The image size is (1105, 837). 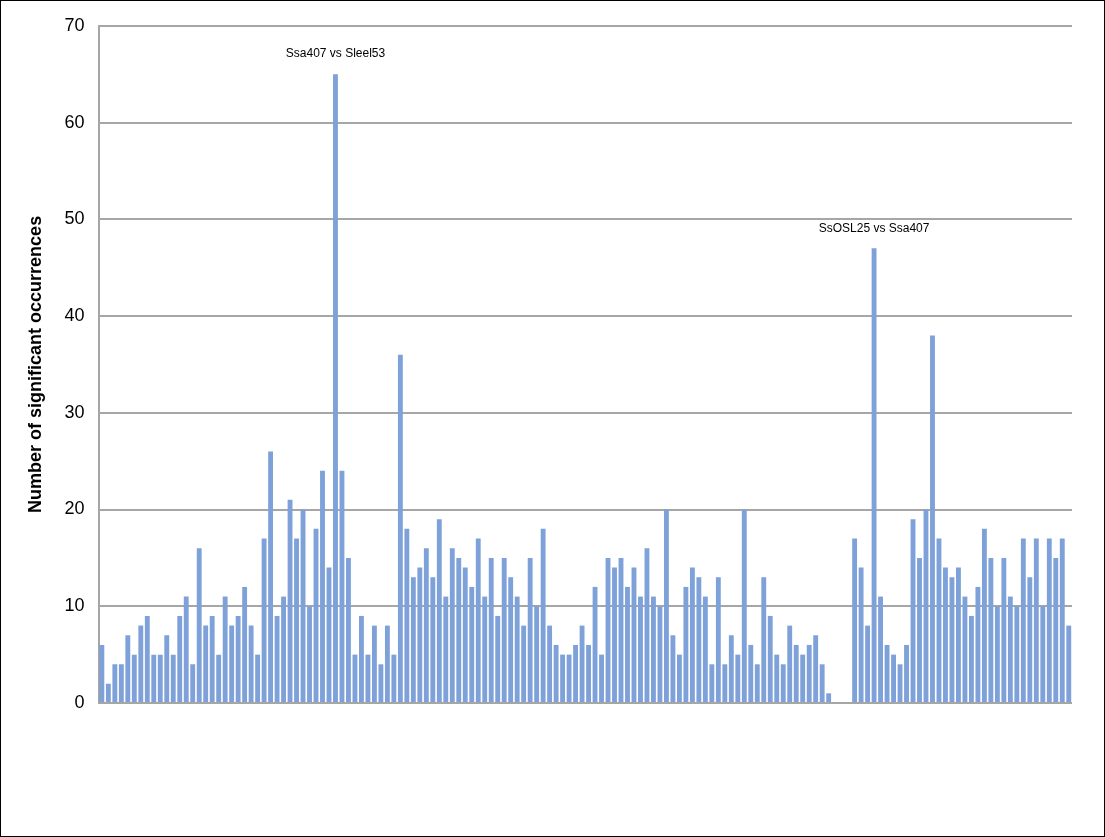 What do you see at coordinates (335, 53) in the screenshot?
I see `annotation: Ssa407 vs Sleel53` at bounding box center [335, 53].